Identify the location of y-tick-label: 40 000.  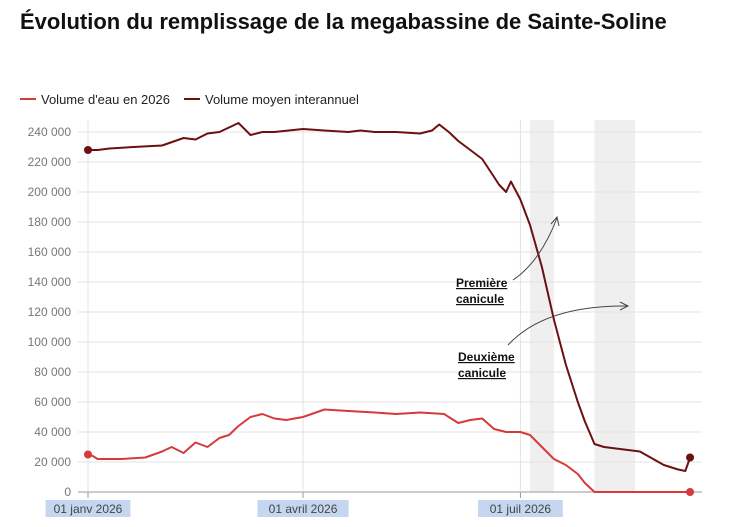
(52, 432).